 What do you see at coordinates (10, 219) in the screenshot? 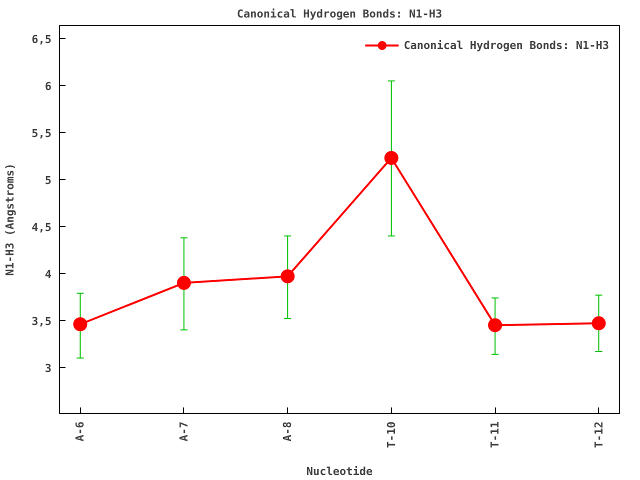
I see `y-axis-title: N1-H3 (Angstroms)` at bounding box center [10, 219].